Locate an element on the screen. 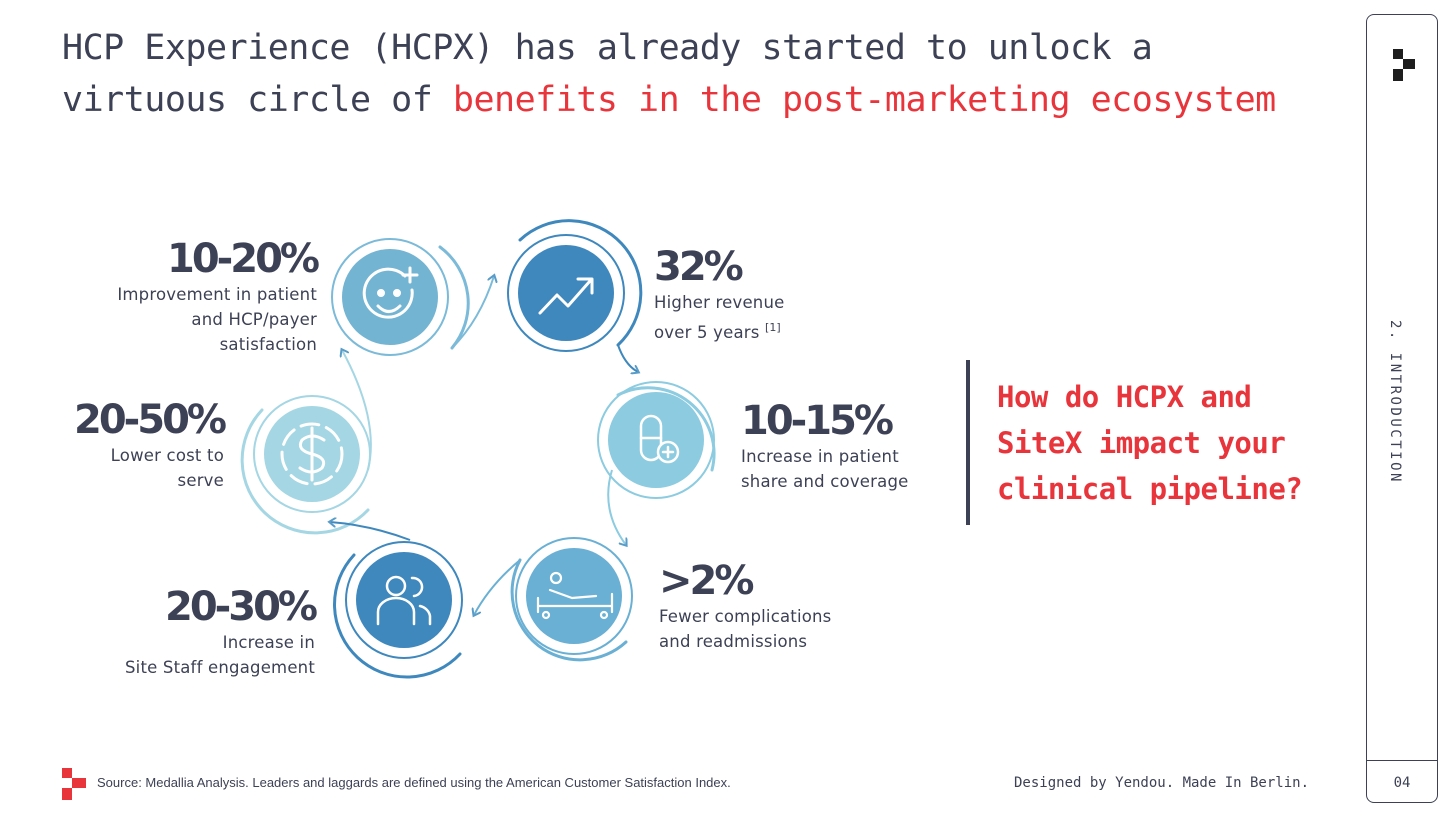  pill-plus-icon is located at coordinates (659, 439).